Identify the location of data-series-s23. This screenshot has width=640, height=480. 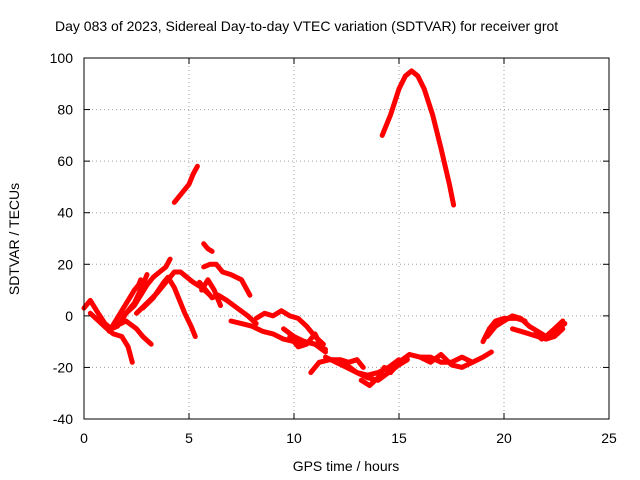
(440, 361).